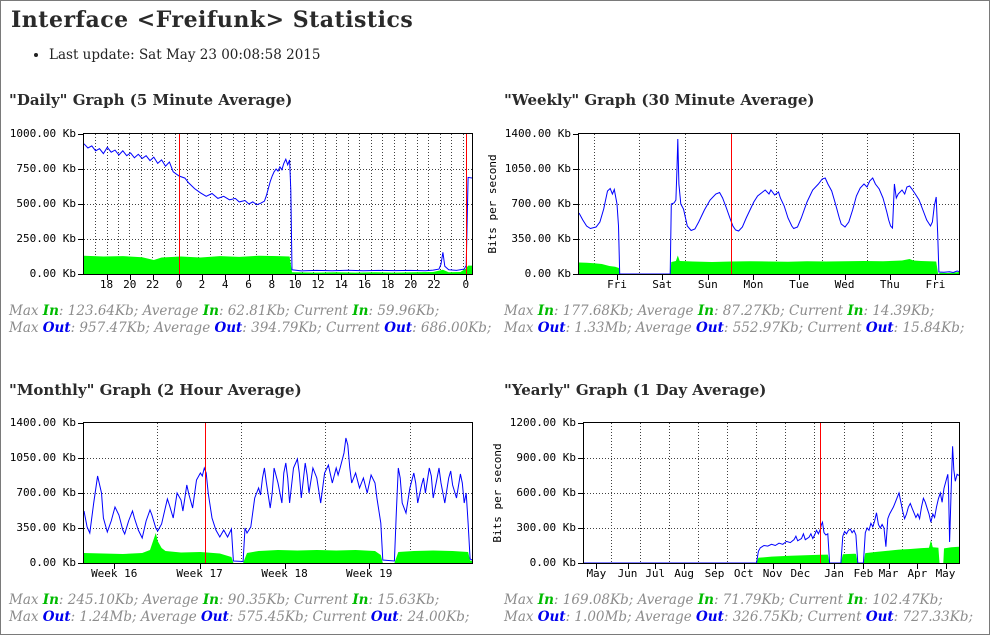 The image size is (990, 635). I want to click on x-axis-label: Aug, so click(684, 573).